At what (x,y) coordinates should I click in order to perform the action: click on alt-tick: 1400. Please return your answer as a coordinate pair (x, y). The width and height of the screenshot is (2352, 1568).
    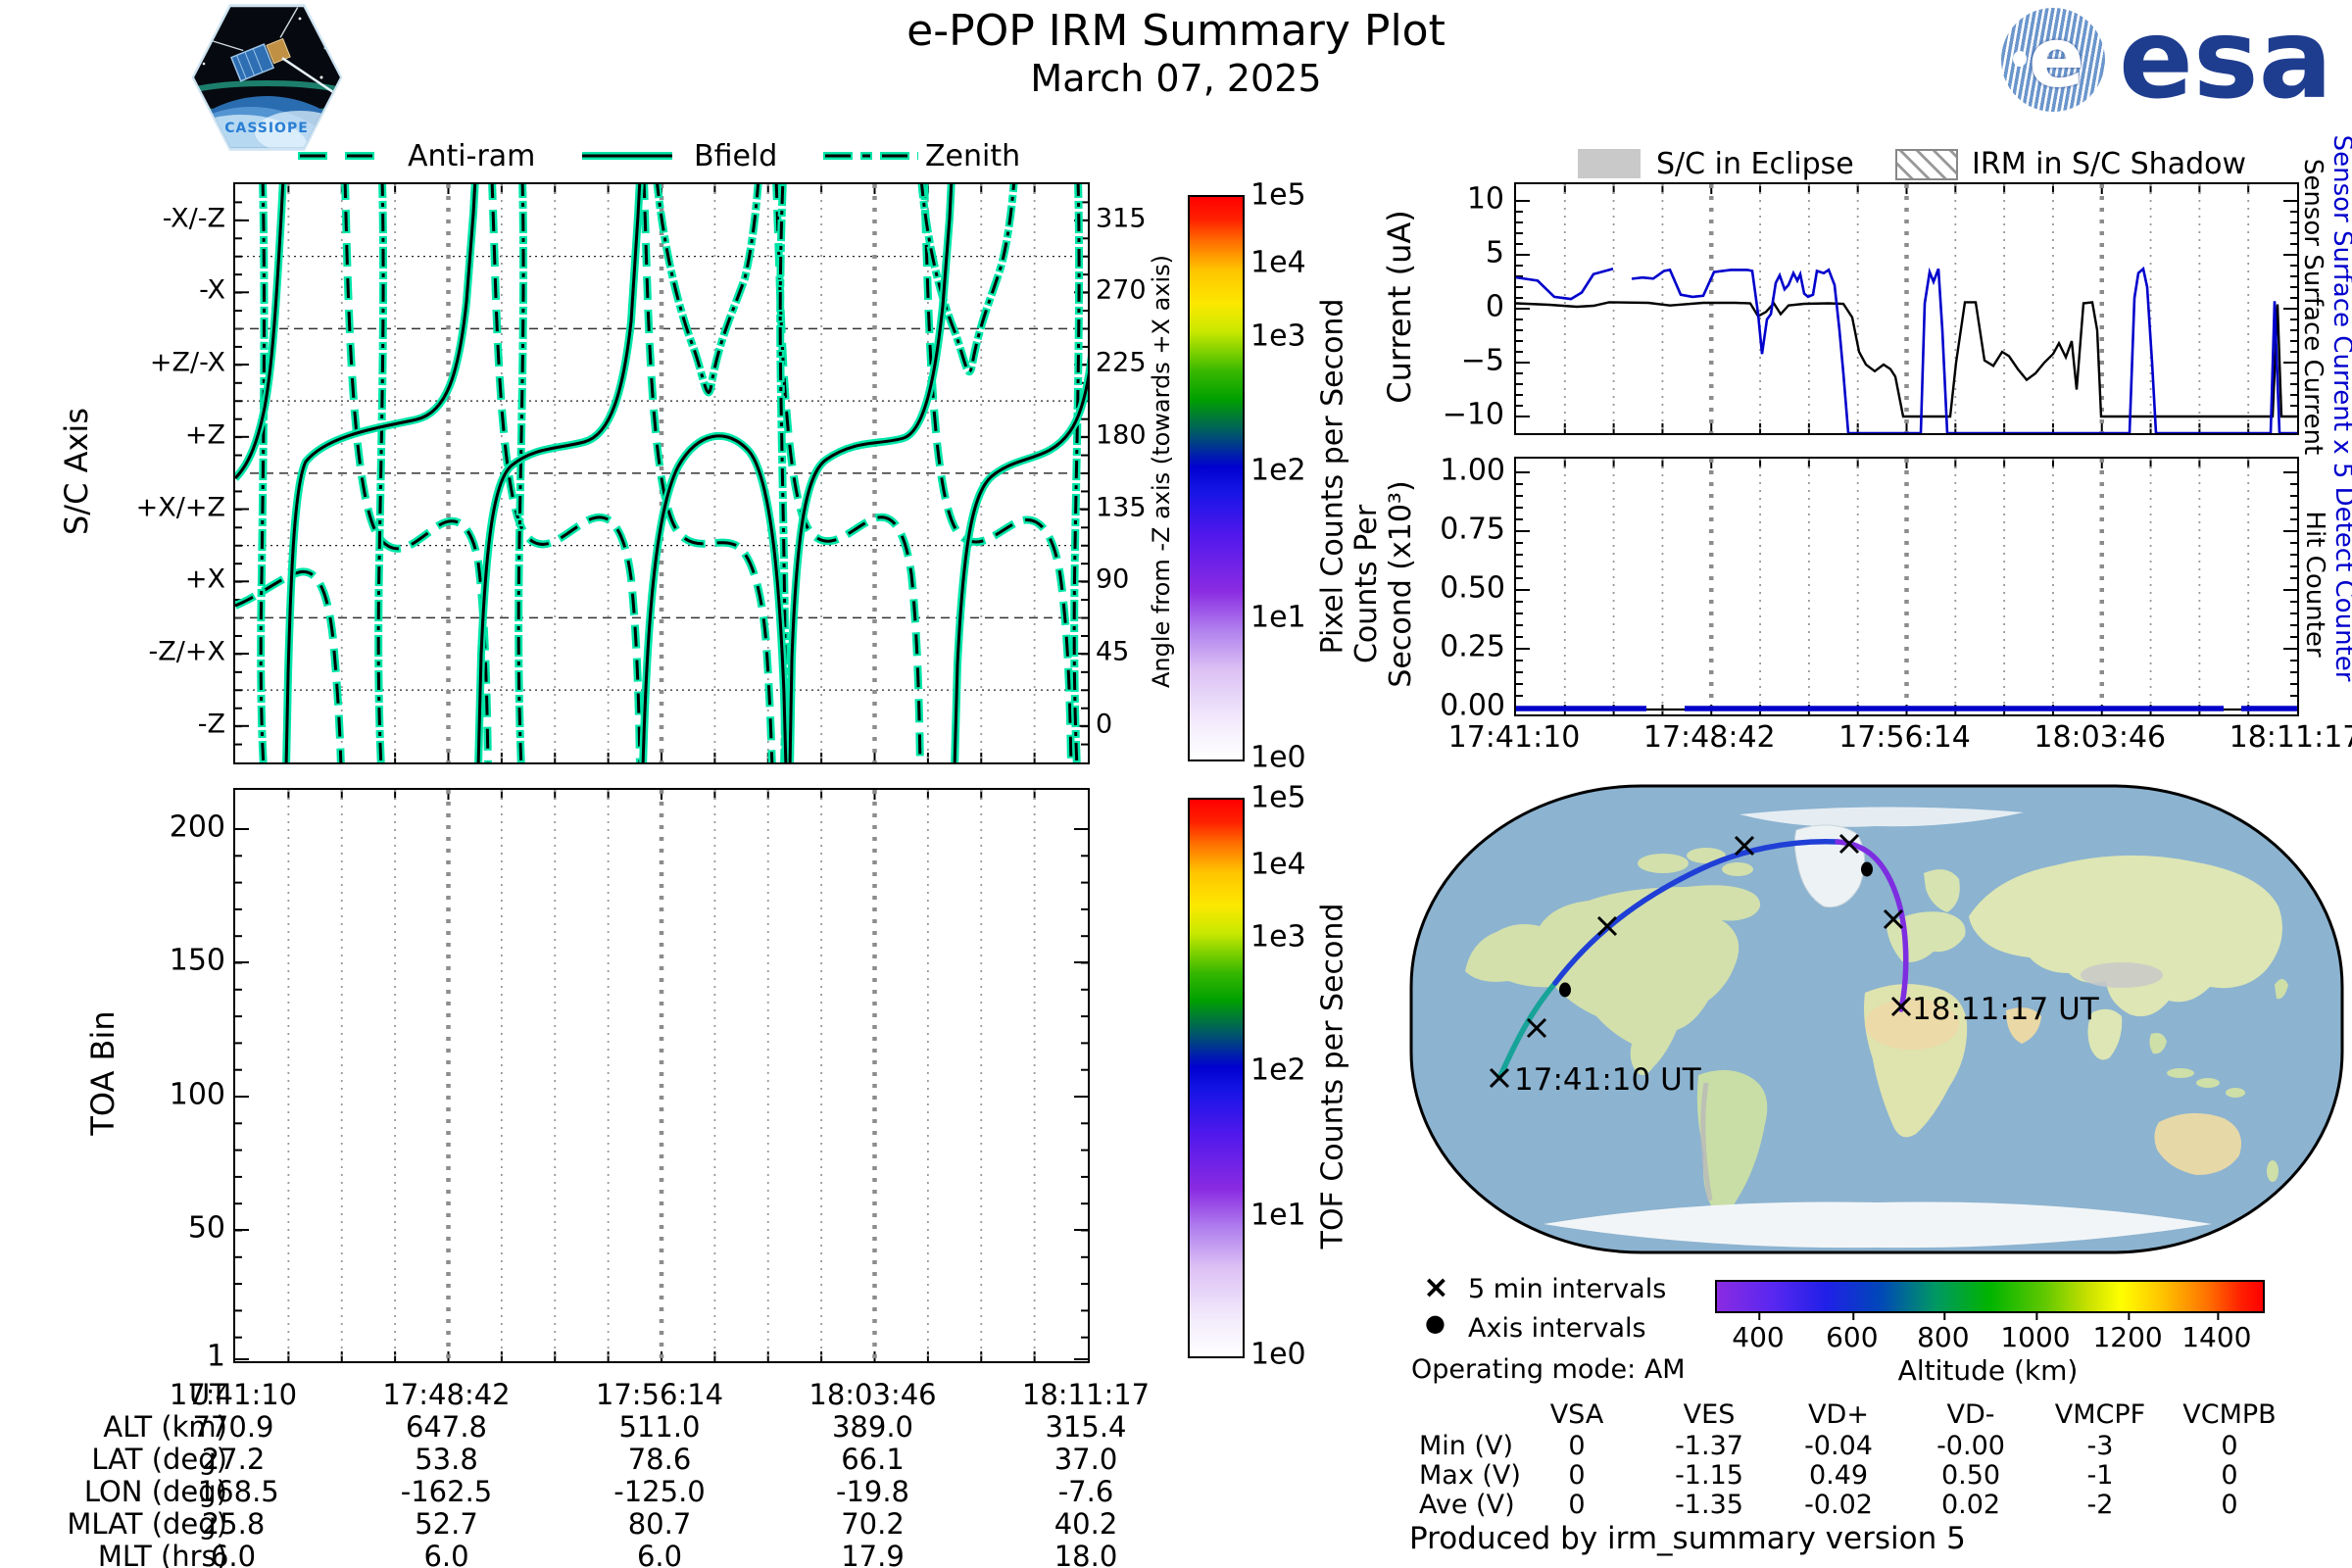
    Looking at the image, I should click on (2216, 1332).